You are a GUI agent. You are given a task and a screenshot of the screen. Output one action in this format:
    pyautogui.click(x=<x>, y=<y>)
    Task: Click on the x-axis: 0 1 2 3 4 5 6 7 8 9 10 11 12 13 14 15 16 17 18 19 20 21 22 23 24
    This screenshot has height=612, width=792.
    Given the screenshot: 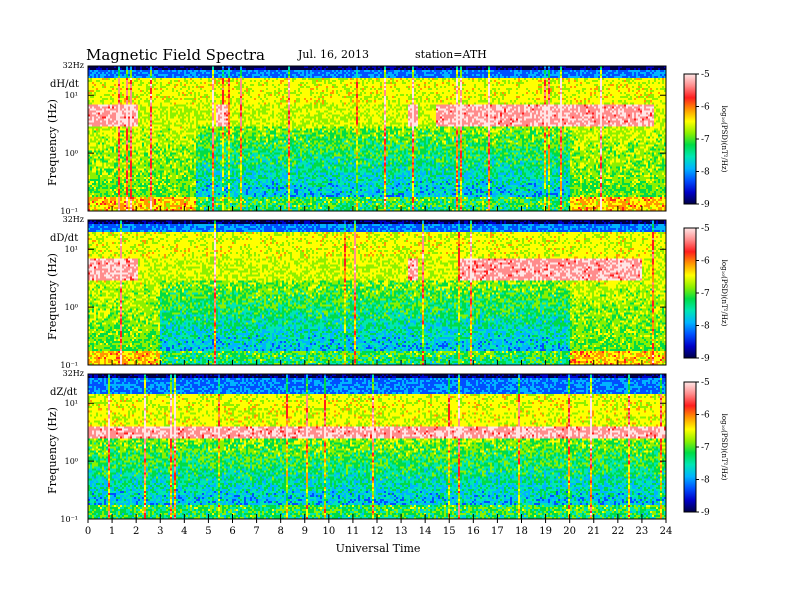 What is the action you would take?
    pyautogui.click(x=379, y=528)
    